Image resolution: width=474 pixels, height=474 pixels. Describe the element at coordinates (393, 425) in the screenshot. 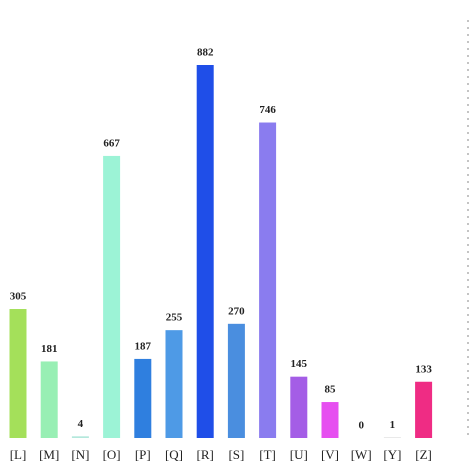

I see `value-label: 1` at that location.